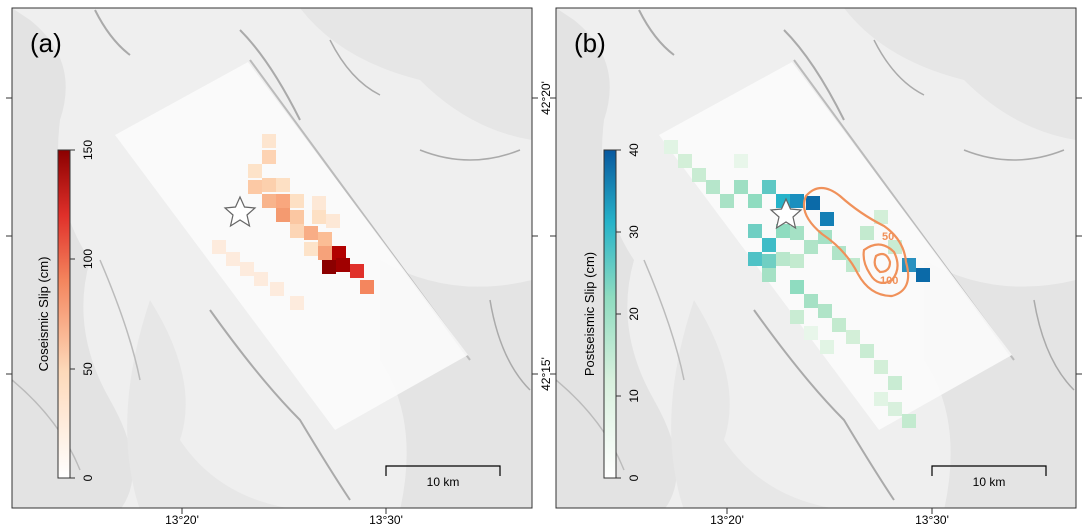 The width and height of the screenshot is (1086, 527). Describe the element at coordinates (546, 374) in the screenshot. I see `y-tick-b-1: 42°15'` at that location.